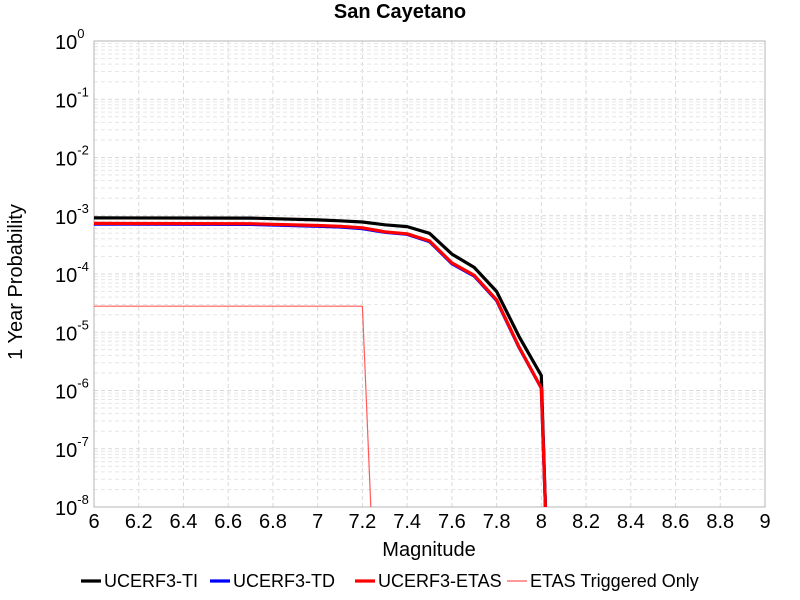 This screenshot has width=800, height=600. Describe the element at coordinates (69, 40) in the screenshot. I see `y-tick-label: 10⁰` at that location.